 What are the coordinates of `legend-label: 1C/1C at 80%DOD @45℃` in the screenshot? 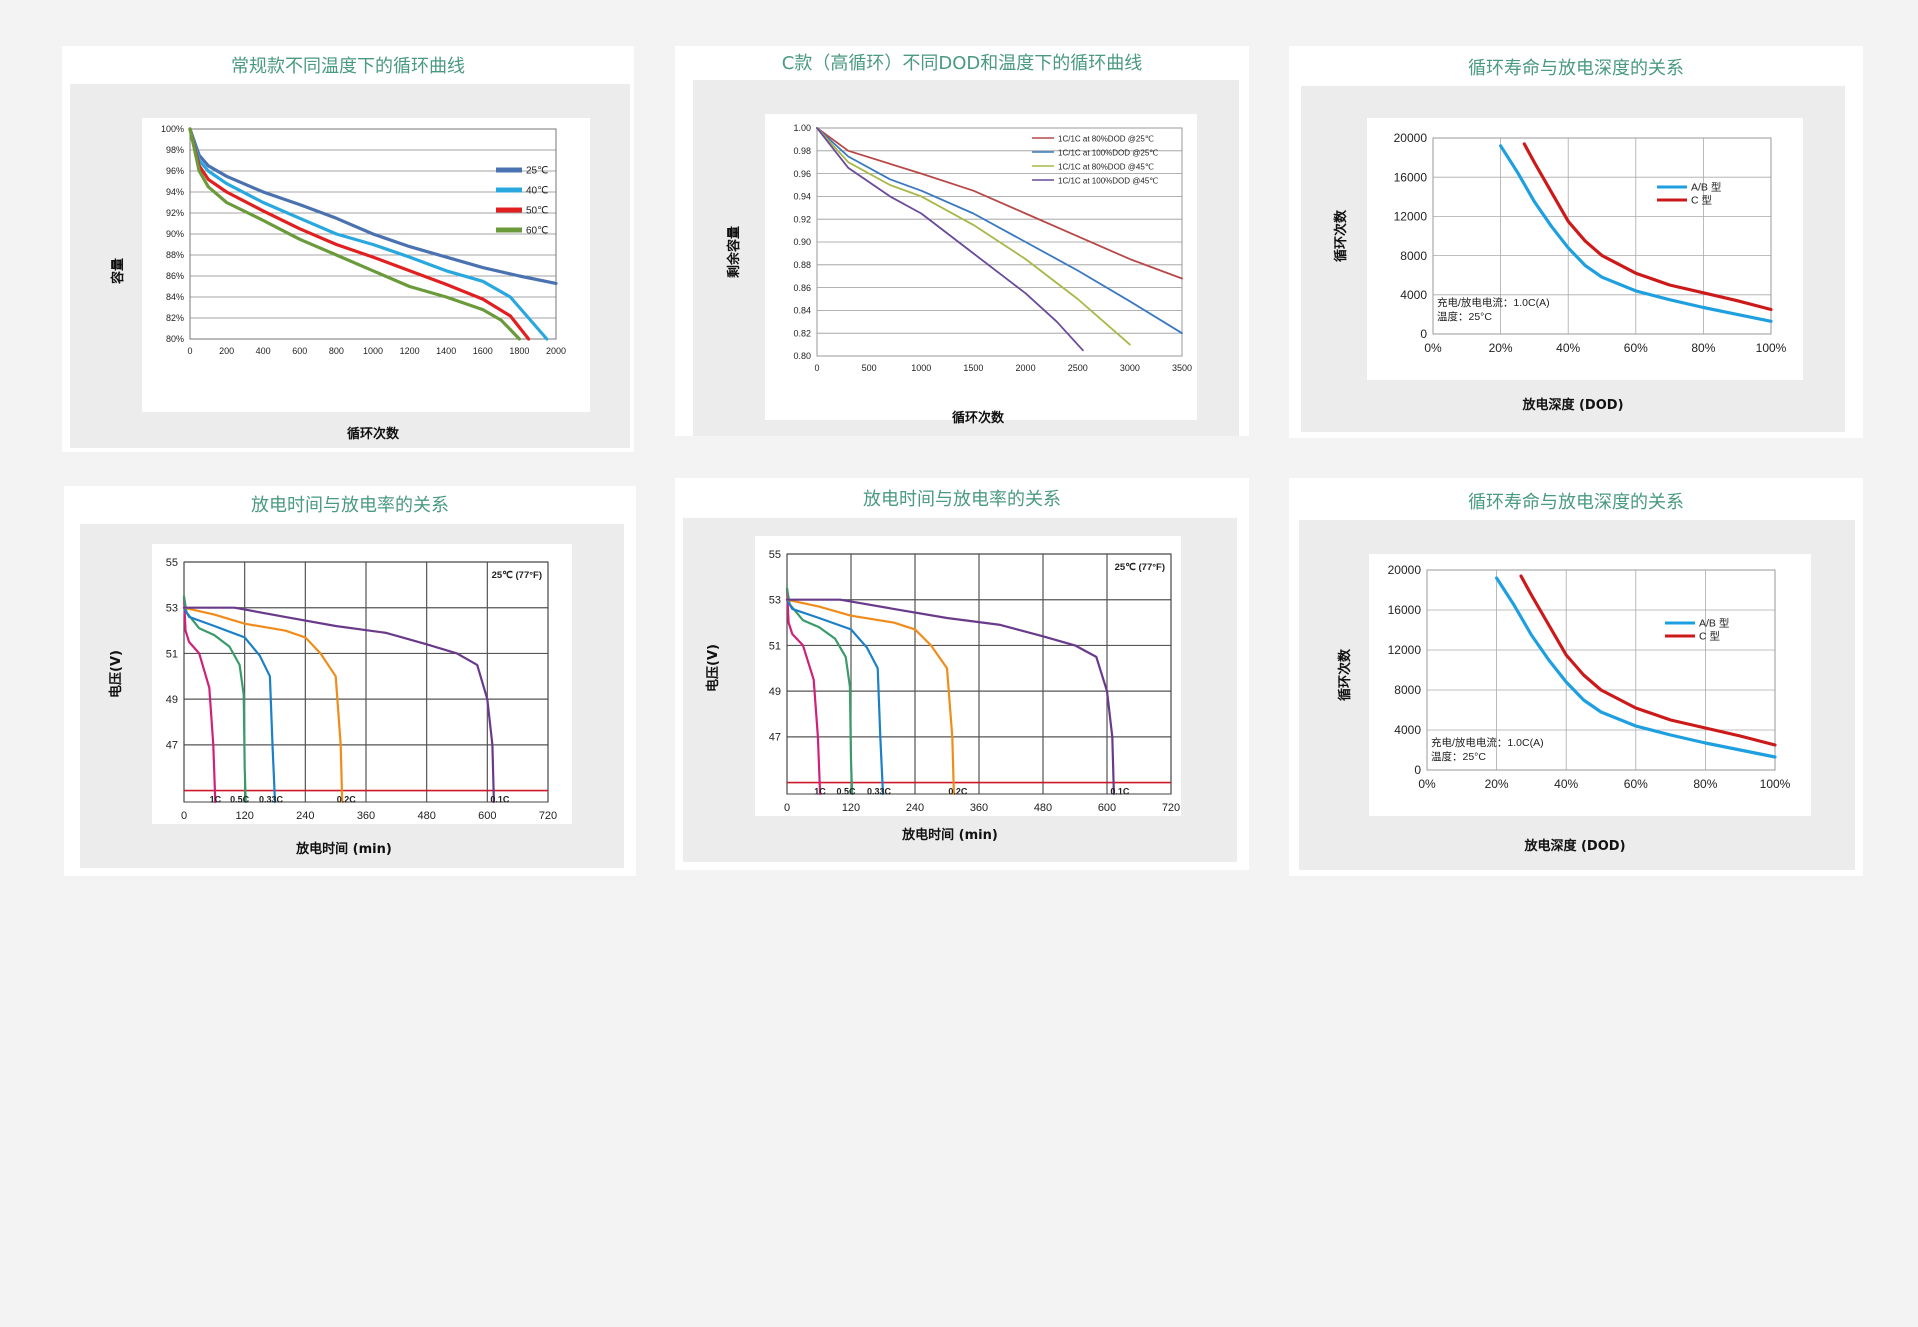 It's located at (1106, 167).